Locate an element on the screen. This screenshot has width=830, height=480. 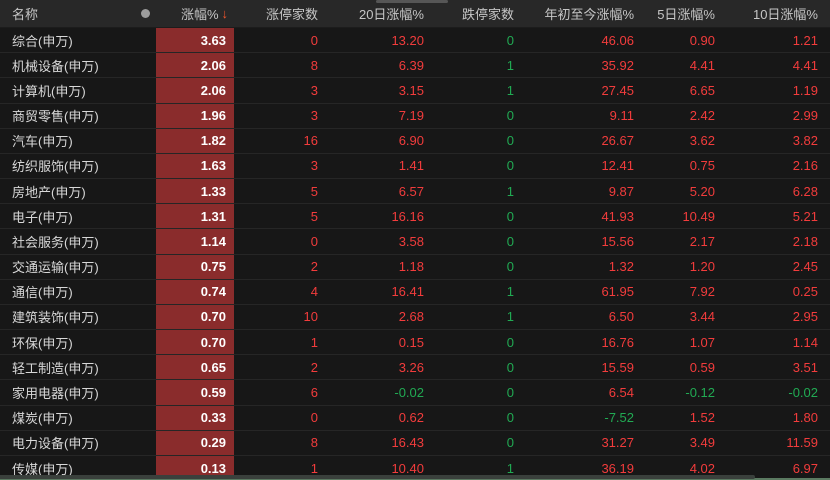
table-row: 汽车(申万) 1.82 16 6.90 0 26.67 3.62 3.82 is located at coordinates (415, 141).